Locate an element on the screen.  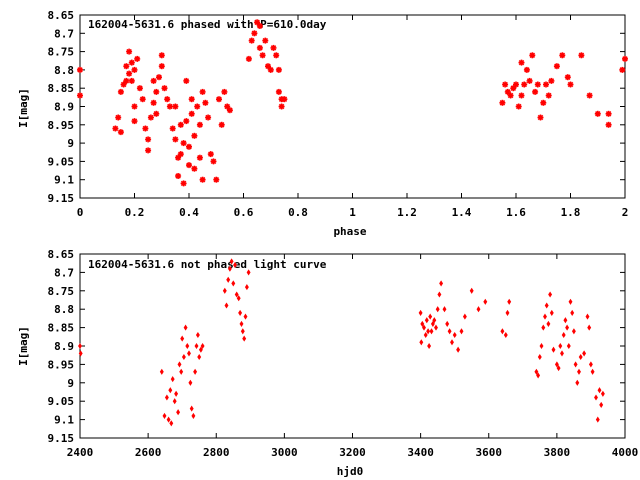
bottom-x-tick-label: 4000 is located at coordinates (625, 452).